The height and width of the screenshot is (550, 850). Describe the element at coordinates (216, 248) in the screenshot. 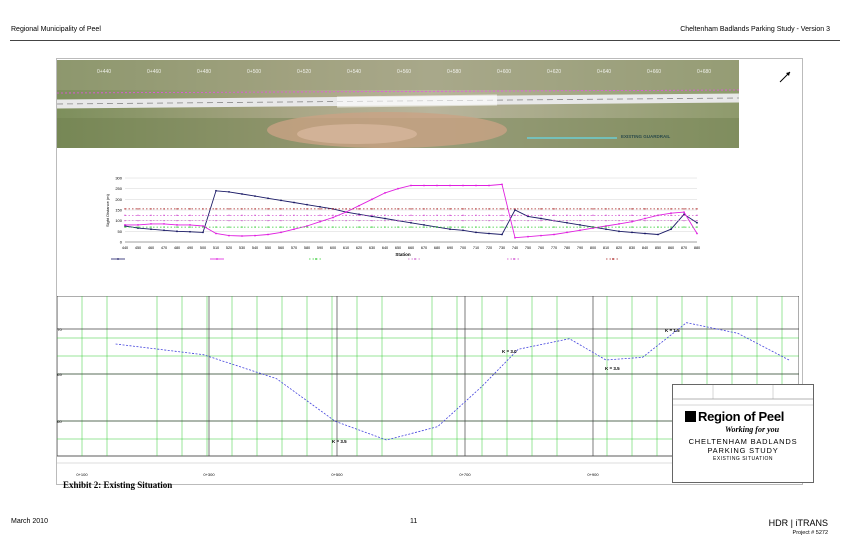

I see `sight-x-tick: 510` at that location.